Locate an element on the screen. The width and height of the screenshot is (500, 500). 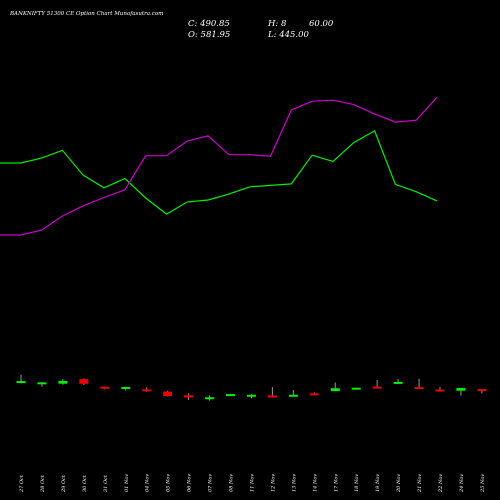
x-tick-label: 18 Nov is located at coordinates (357, 483).